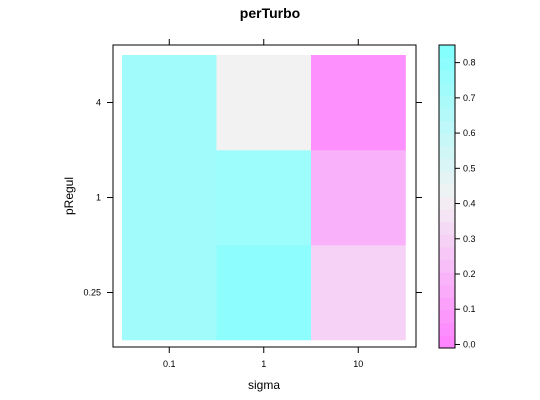 Image resolution: width=540 pixels, height=400 pixels. I want to click on x-tick-label: 1, so click(263, 364).